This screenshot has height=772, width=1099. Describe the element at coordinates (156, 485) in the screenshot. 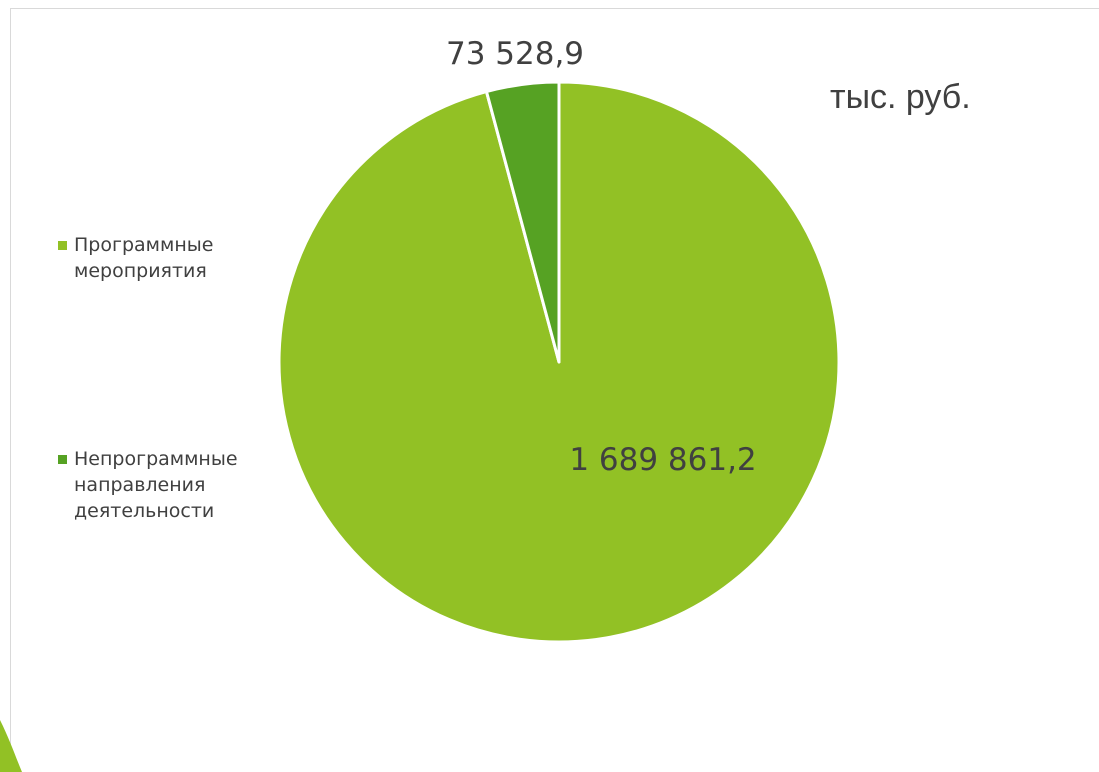

I see `legend-label-nonprogram: Непрограммные направления деятельности` at that location.